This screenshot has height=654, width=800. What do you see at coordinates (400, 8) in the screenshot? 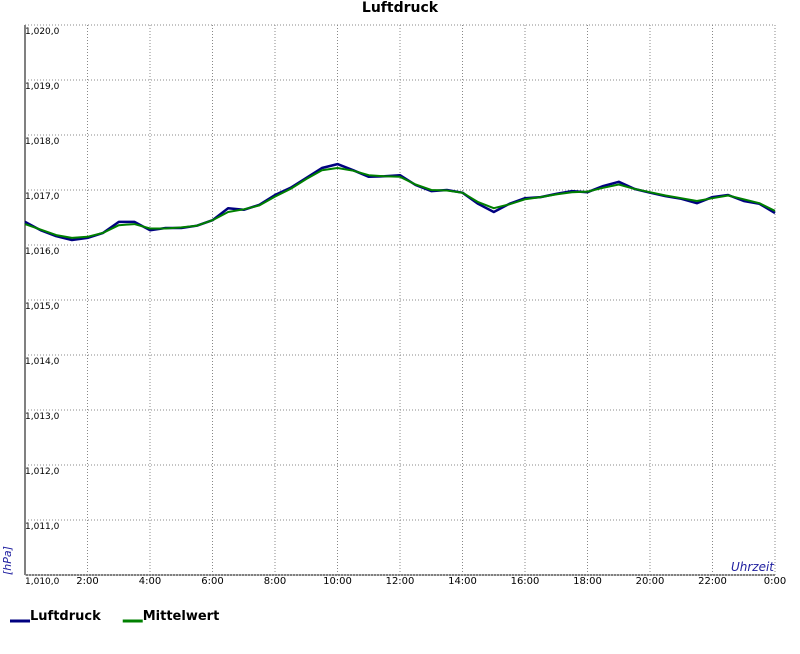
I see `chart-title: Luftdruck` at bounding box center [400, 8].